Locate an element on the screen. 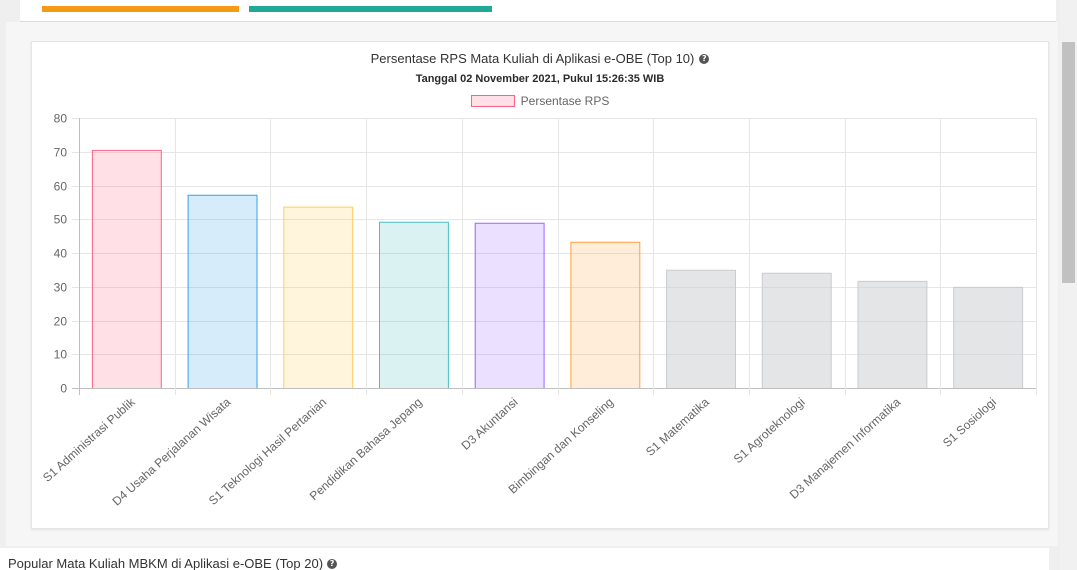 This screenshot has height=570, width=1077. y-tick-label: 60 is located at coordinates (61, 187).